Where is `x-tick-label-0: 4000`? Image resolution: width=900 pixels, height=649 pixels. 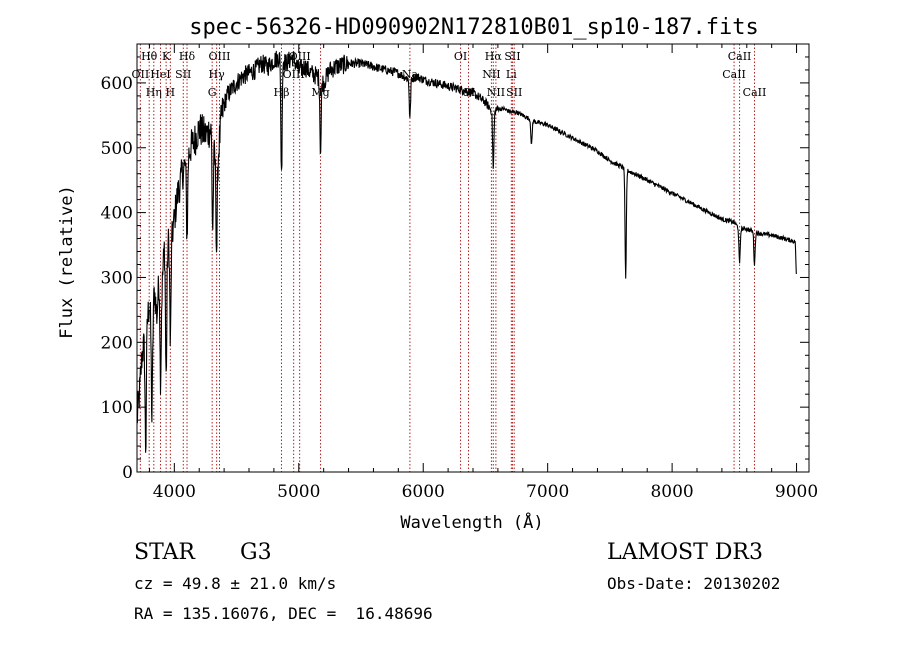 x-tick-label-0: 4000 is located at coordinates (174, 492).